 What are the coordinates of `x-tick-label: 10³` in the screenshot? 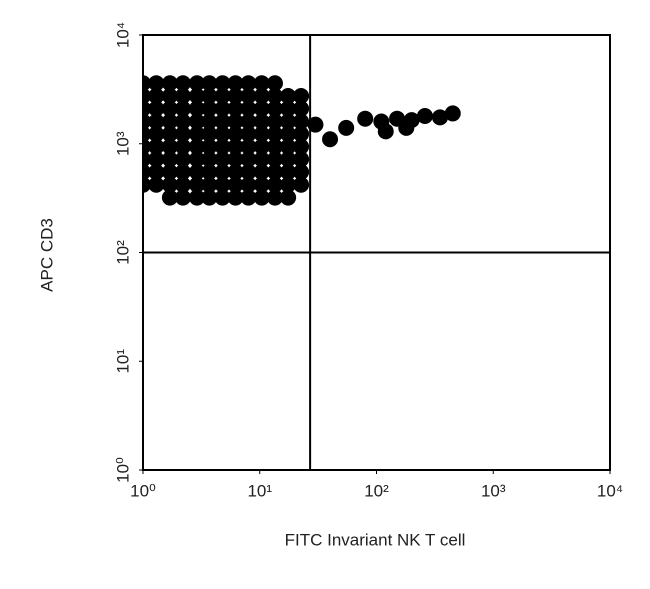 It's located at (493, 490).